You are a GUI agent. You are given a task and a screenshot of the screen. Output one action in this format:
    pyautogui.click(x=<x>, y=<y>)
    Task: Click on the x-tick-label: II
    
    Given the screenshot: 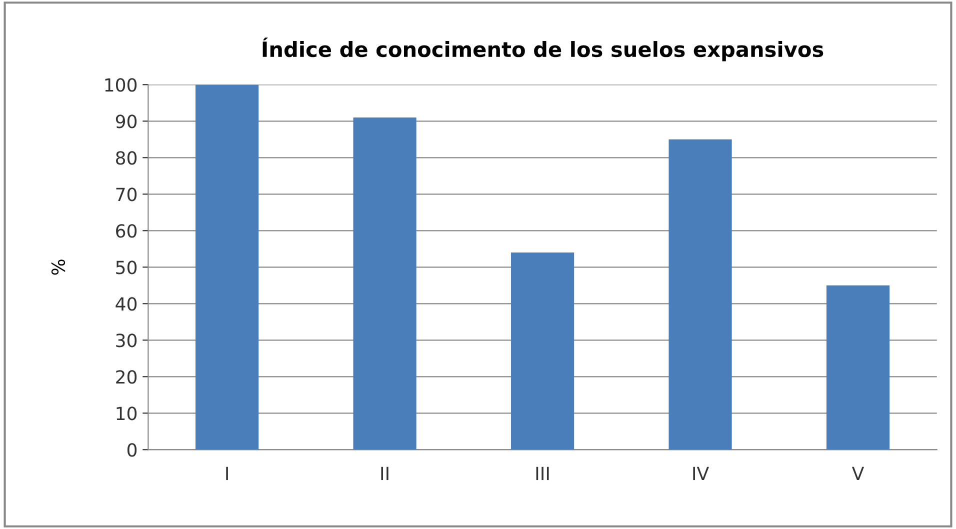 What is the action you would take?
    pyautogui.click(x=384, y=473)
    